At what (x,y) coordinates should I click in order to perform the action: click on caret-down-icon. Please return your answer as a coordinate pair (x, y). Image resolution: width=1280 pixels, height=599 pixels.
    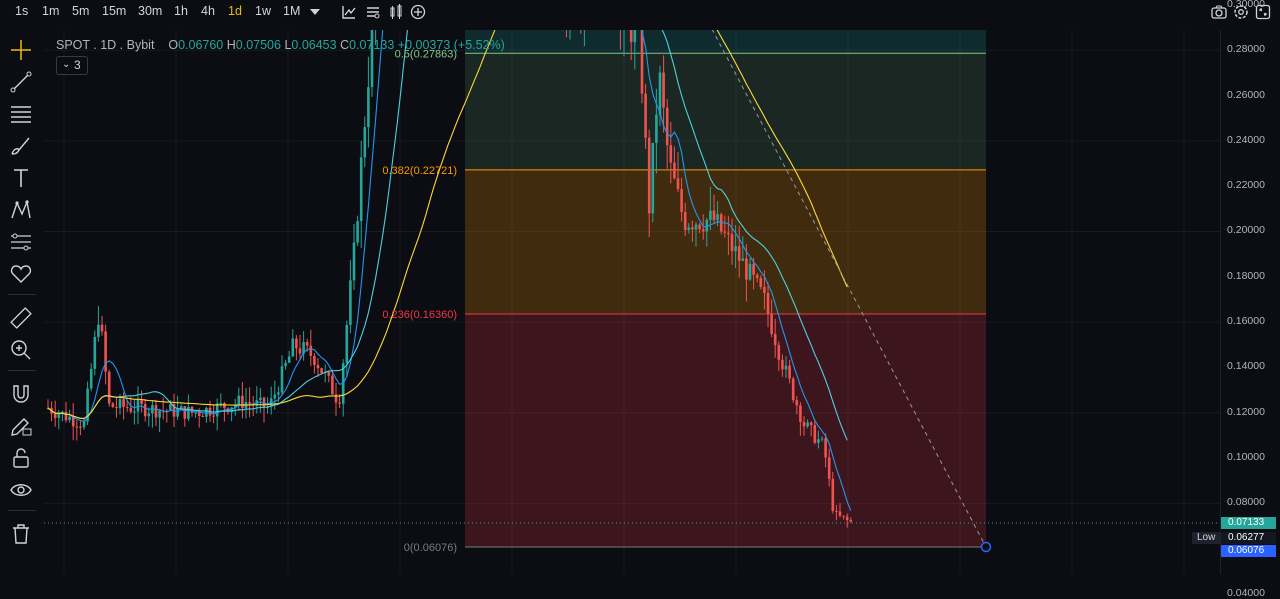
    Looking at the image, I should click on (315, 12).